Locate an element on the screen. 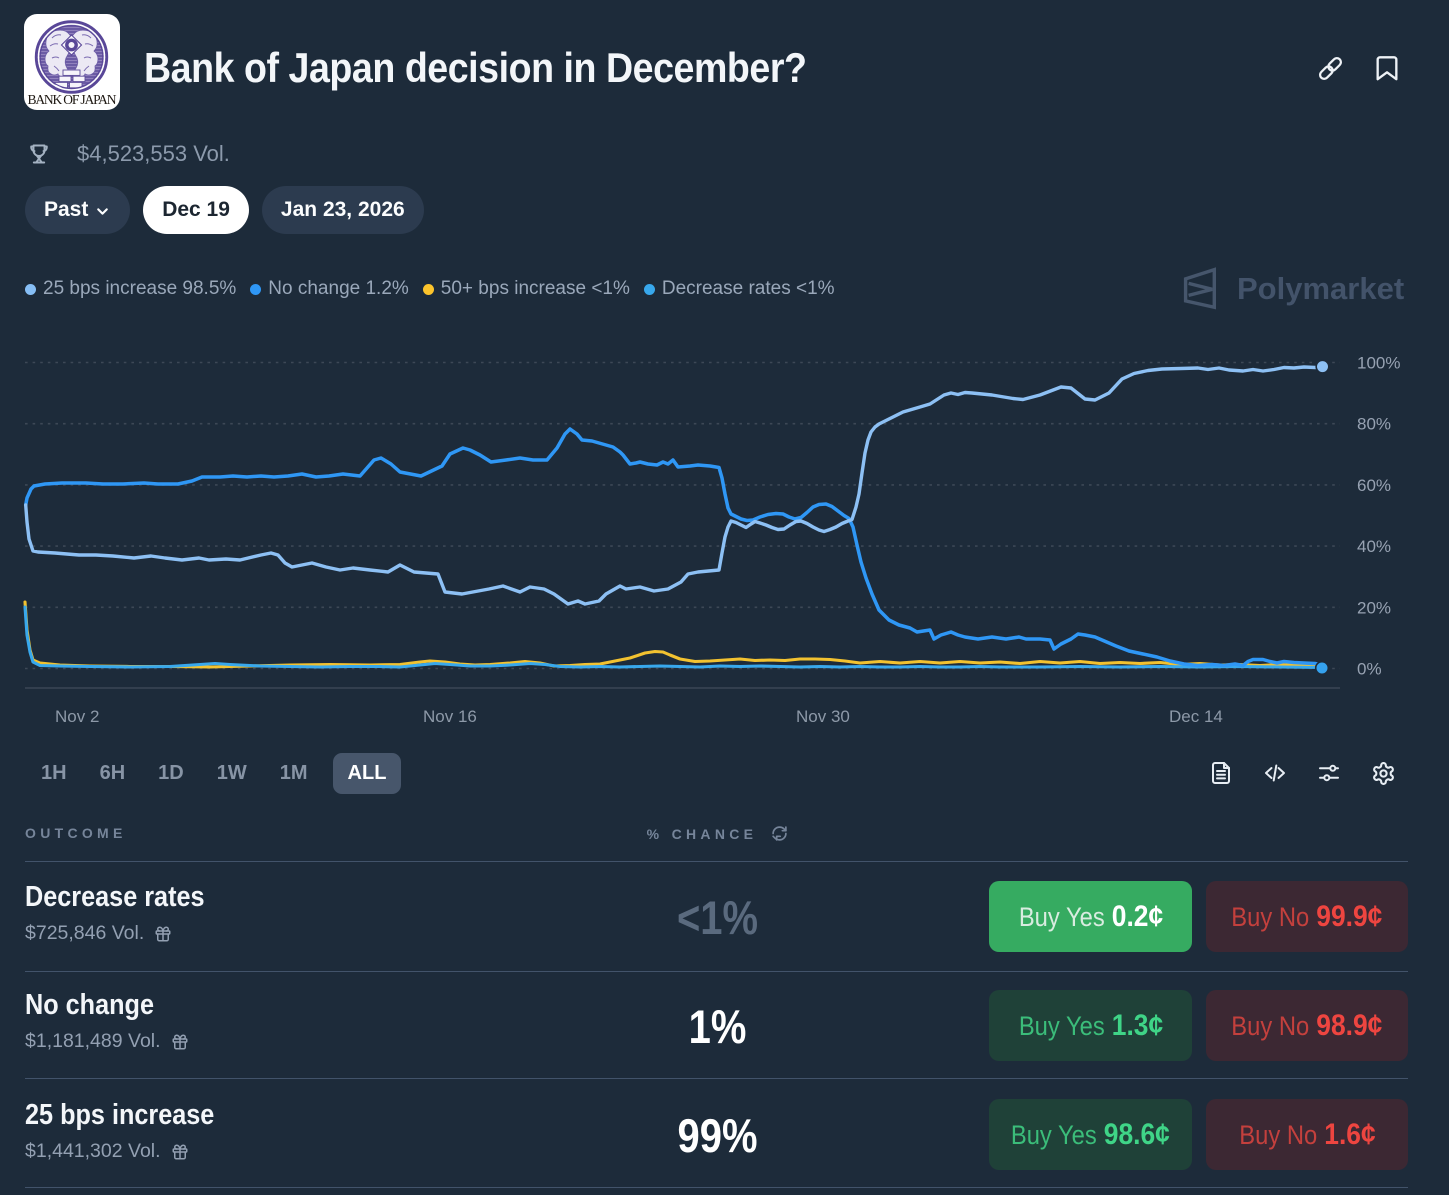  svg-text: 60% is located at coordinates (1374, 485).